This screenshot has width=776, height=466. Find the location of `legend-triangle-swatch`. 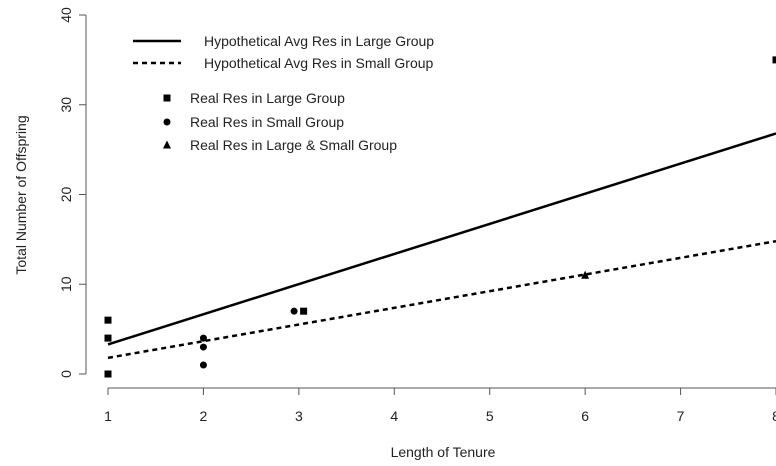

legend-triangle-swatch is located at coordinates (167, 145).